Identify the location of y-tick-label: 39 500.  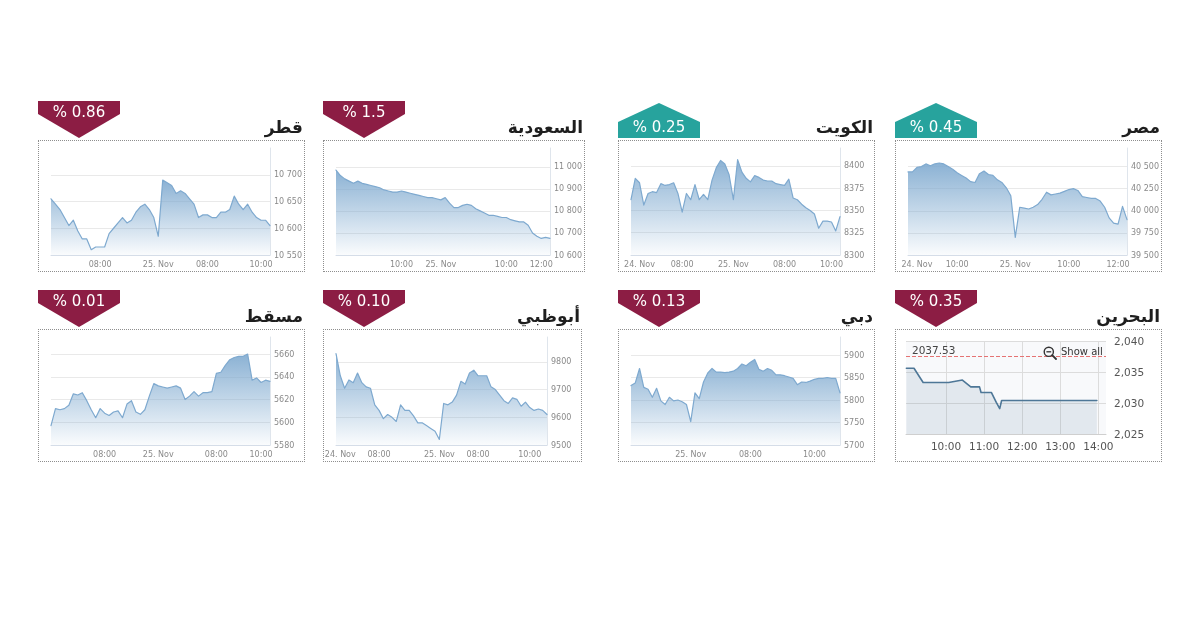
(1145, 255).